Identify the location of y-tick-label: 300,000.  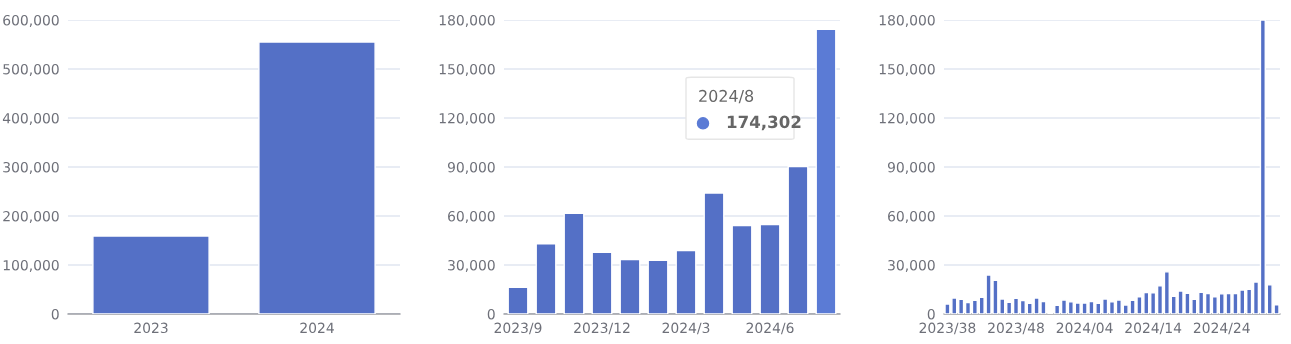
(31, 167).